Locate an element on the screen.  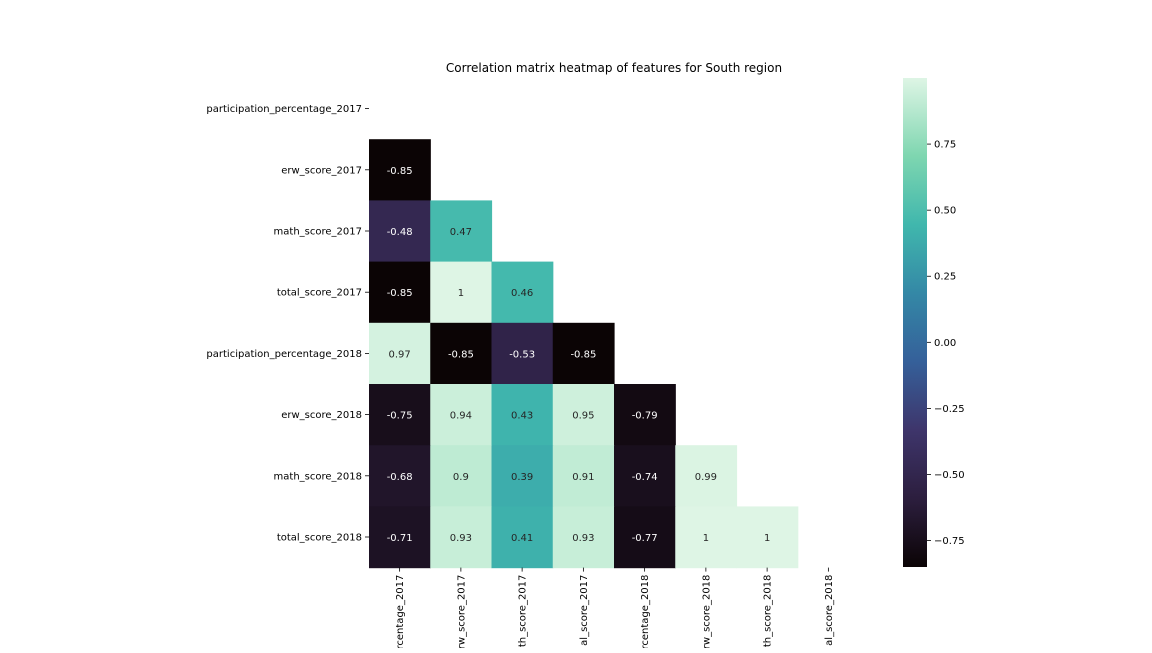
cell-value-label: 0.97 is located at coordinates (399, 354).